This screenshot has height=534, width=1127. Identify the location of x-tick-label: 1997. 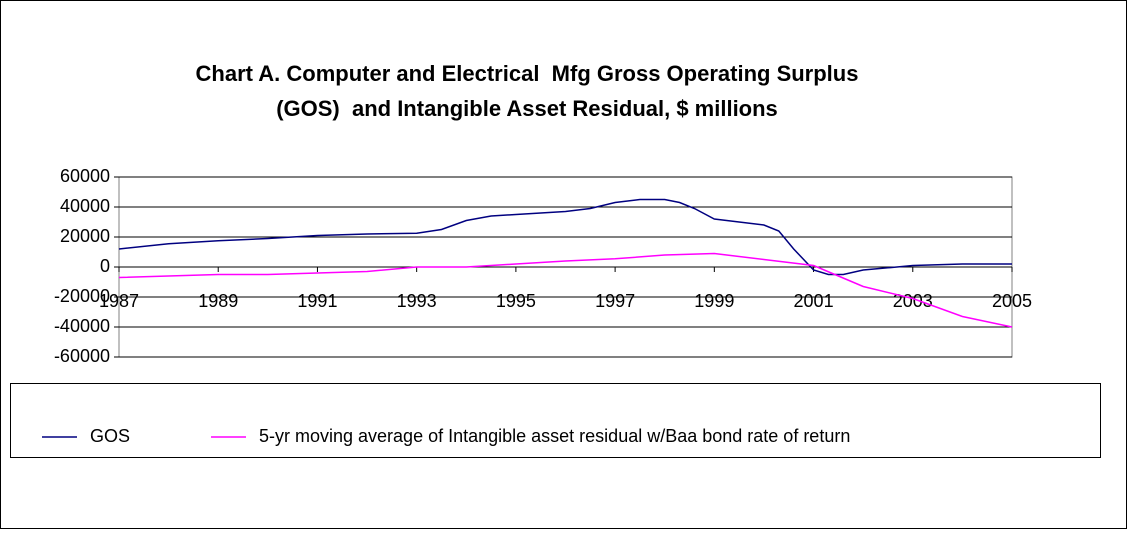
(615, 301).